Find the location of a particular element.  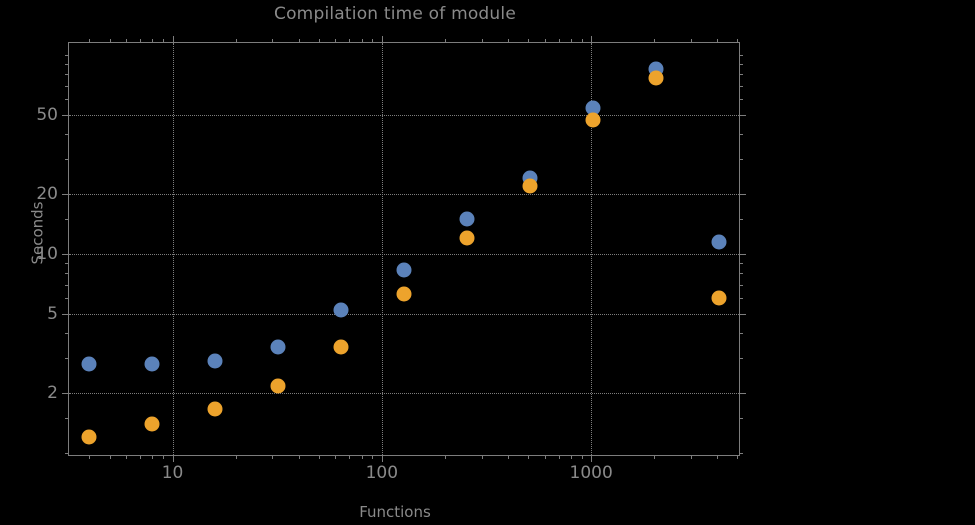

chart-title: Compilation time of module is located at coordinates (395, 14).